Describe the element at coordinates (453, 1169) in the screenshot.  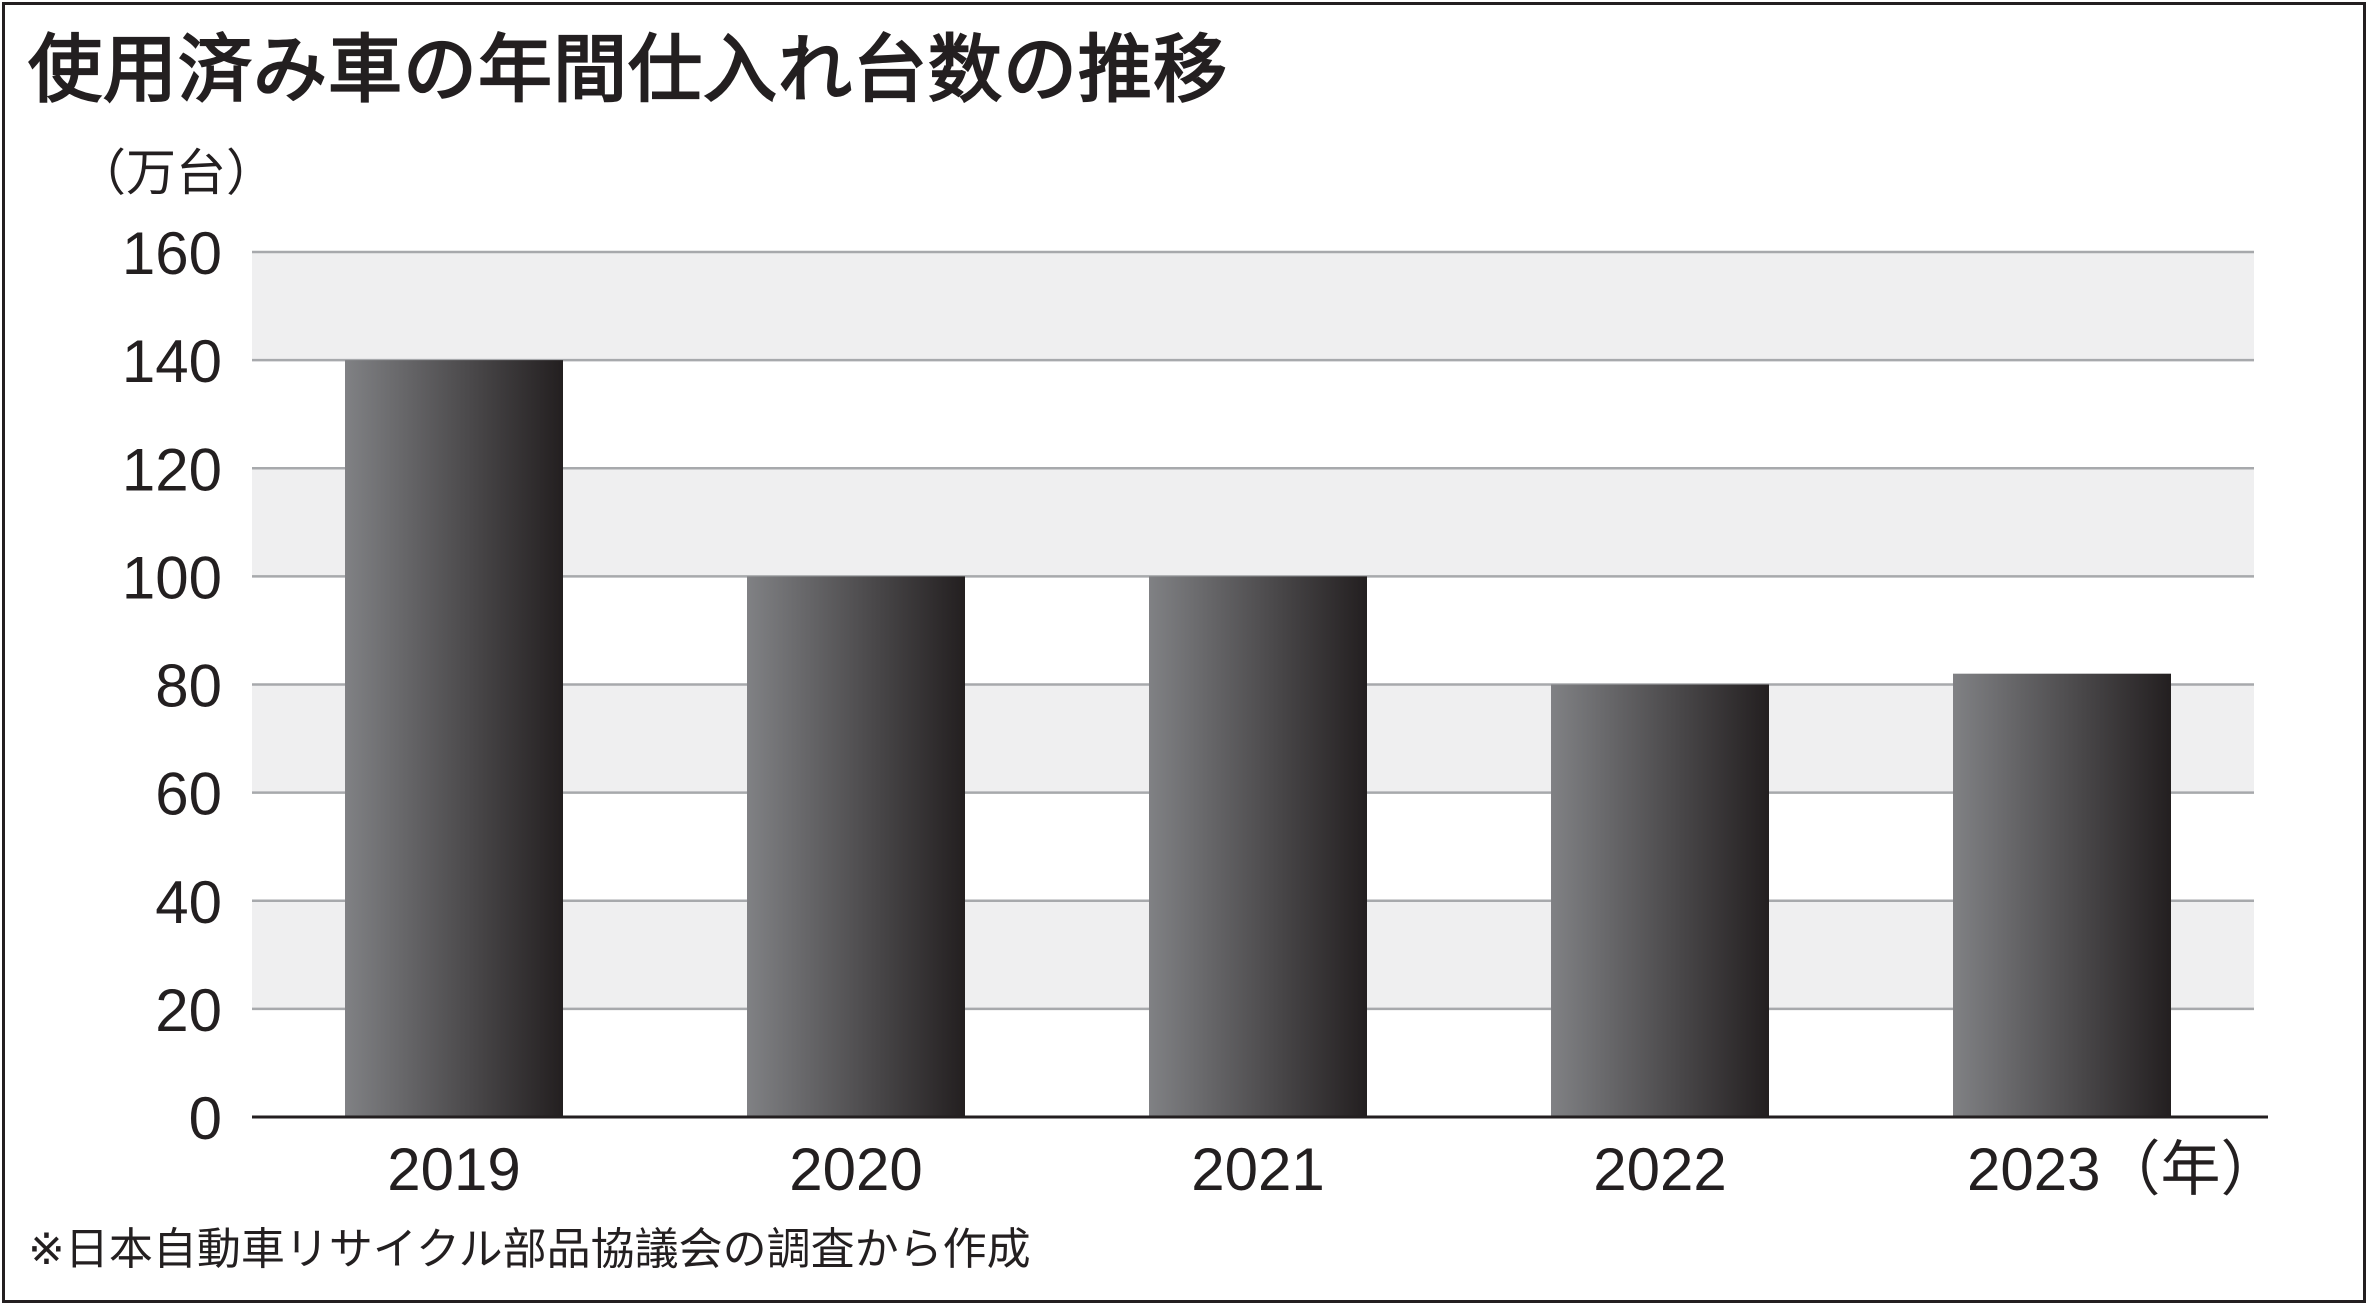
I see `x-tick-label: 2019` at that location.